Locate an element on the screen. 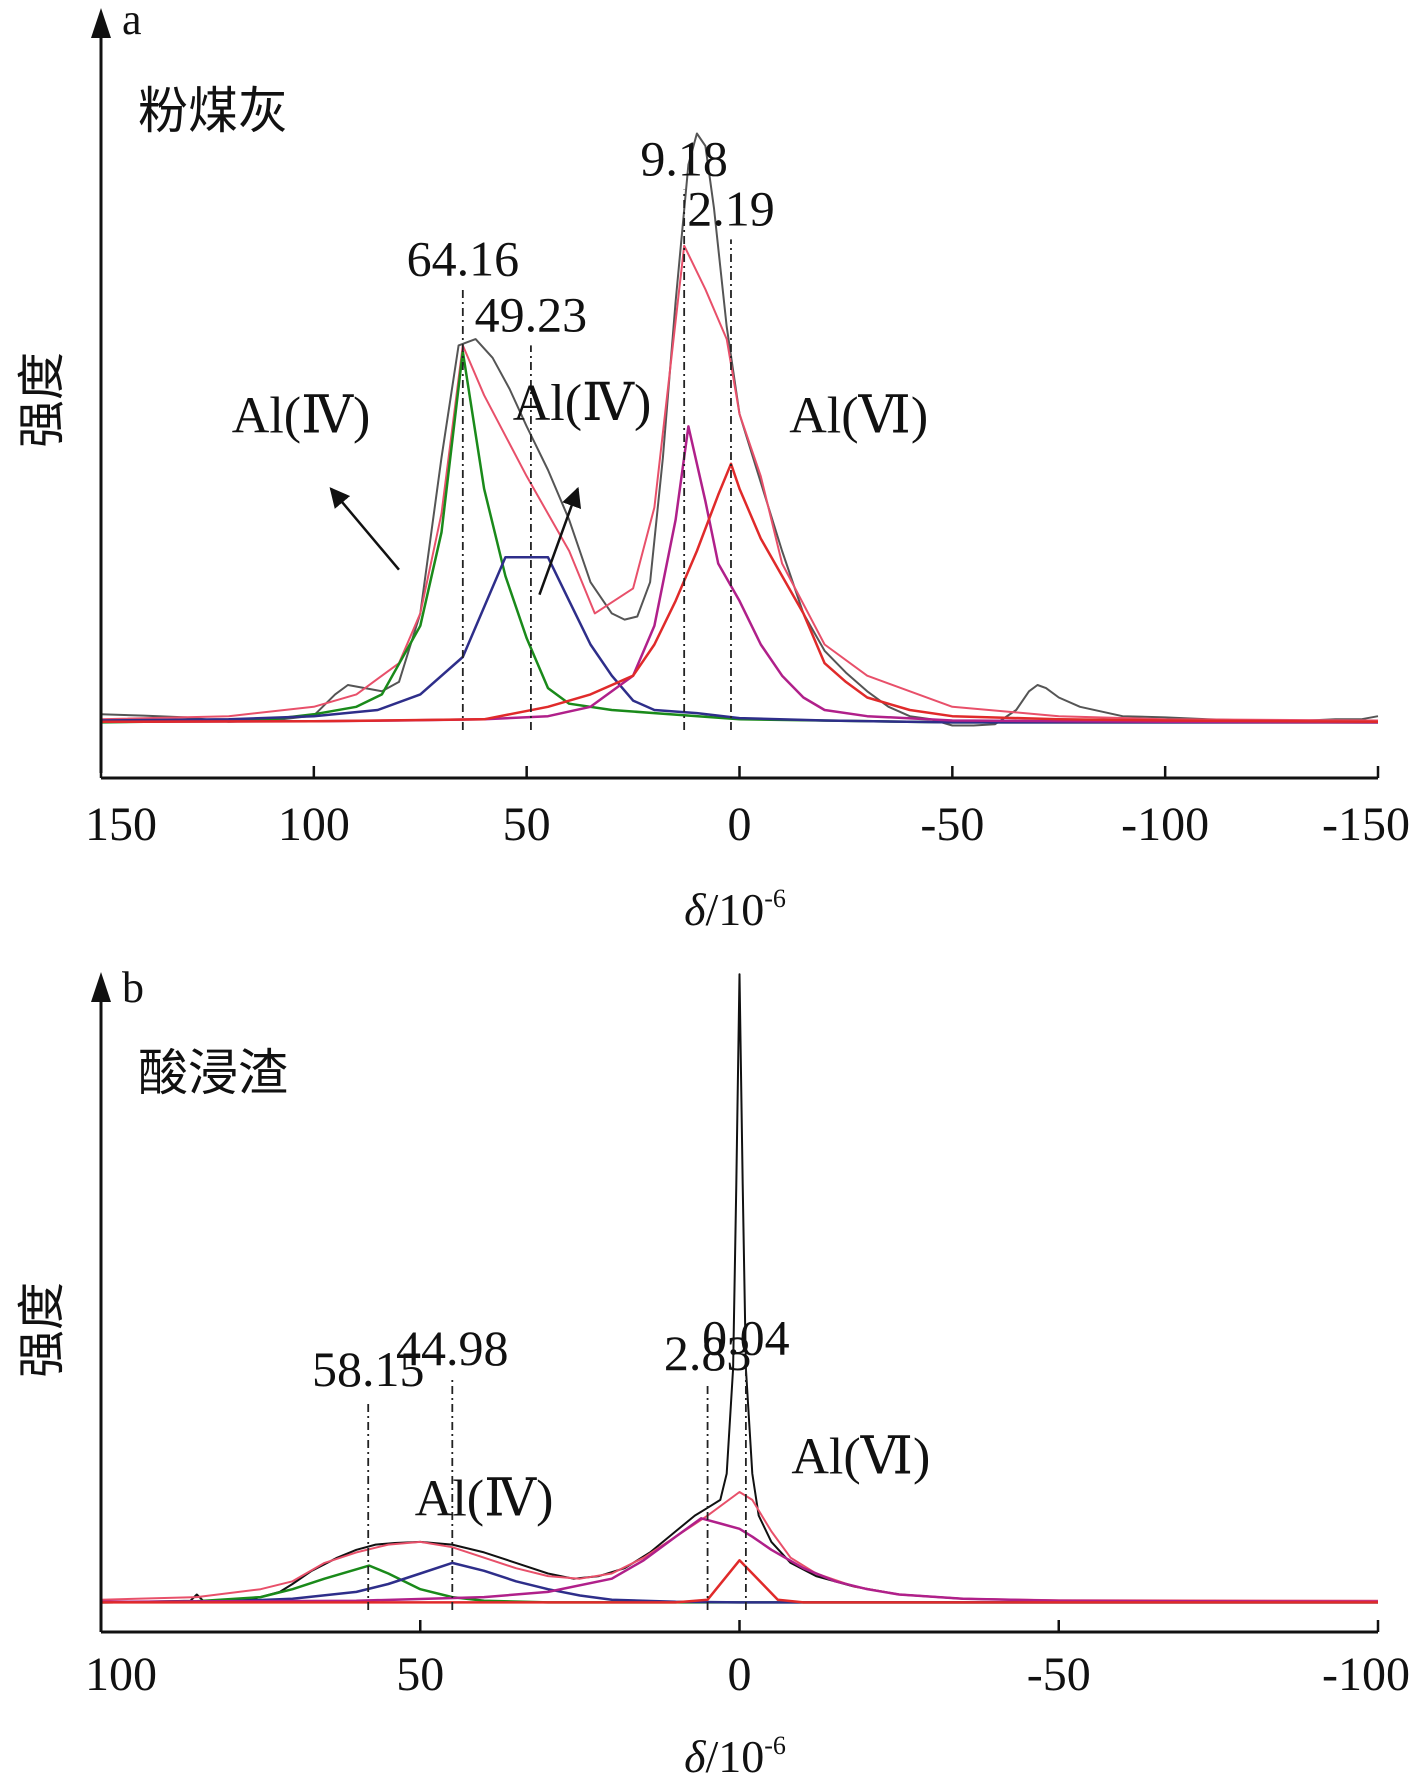  panel-a-peak-label-2: 49.23 is located at coordinates (531, 314).